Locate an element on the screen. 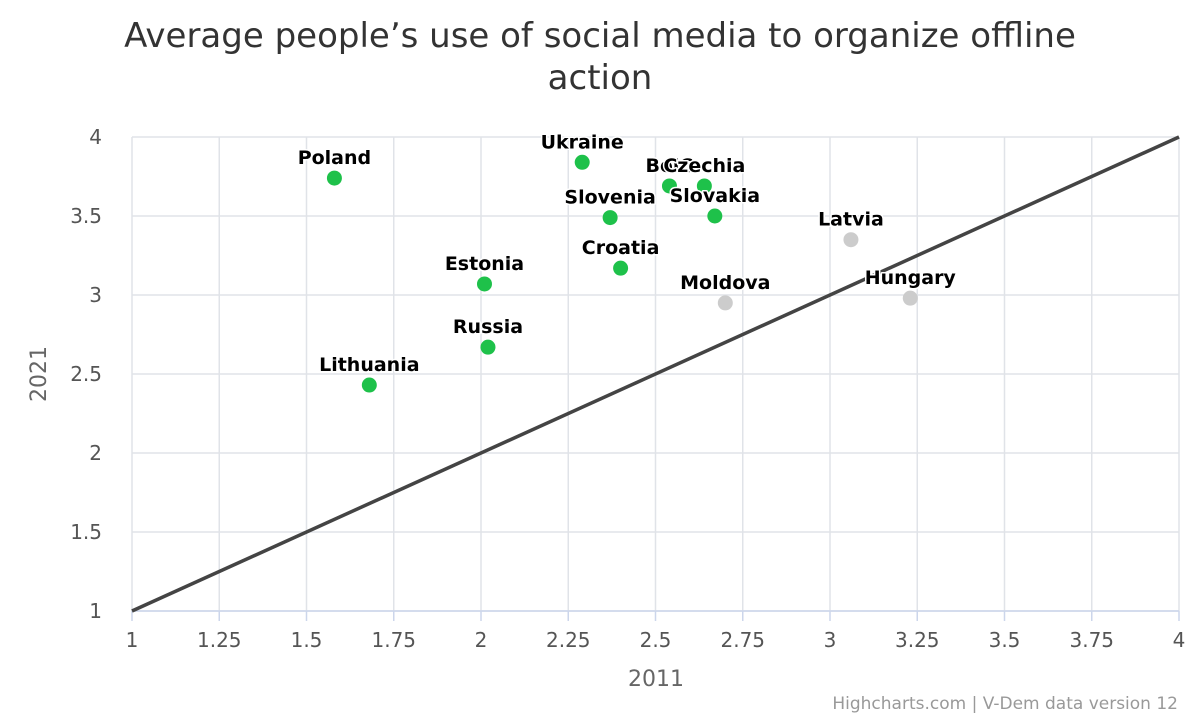 The height and width of the screenshot is (720, 1200). data-point-slovakia is located at coordinates (715, 216).